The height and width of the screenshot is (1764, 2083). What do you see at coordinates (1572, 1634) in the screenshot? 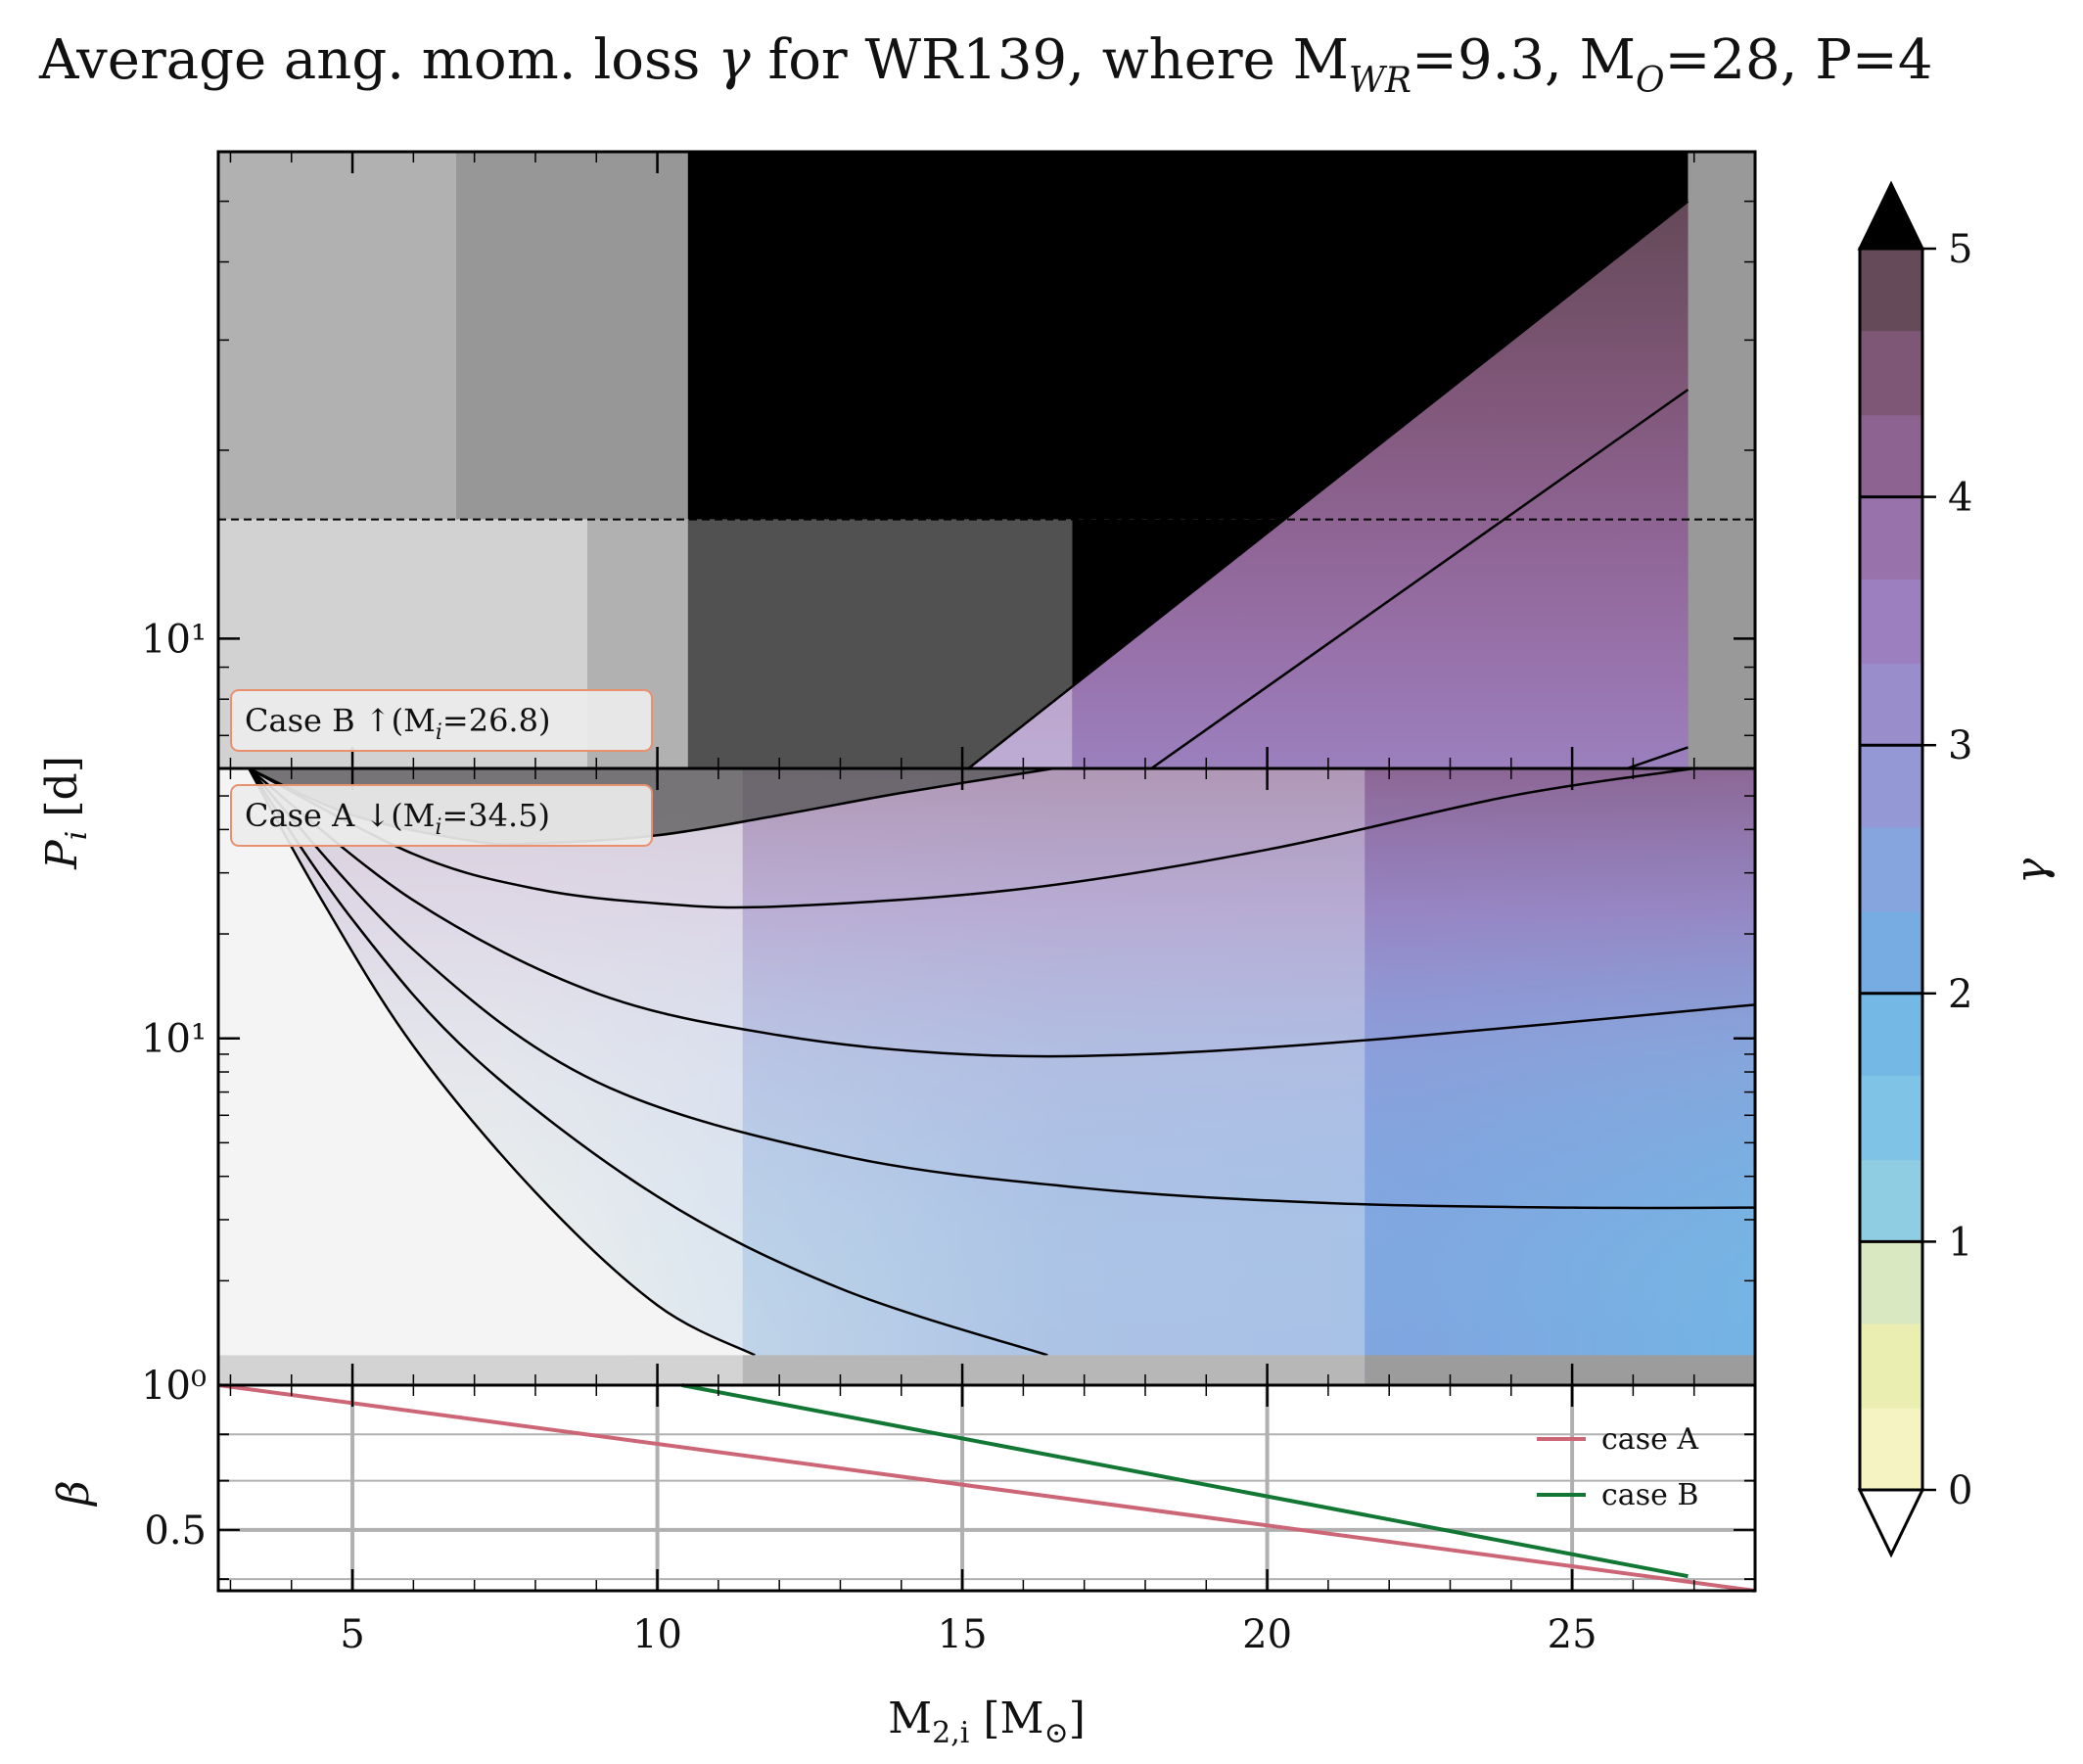
I see `x-tick-label: 25` at bounding box center [1572, 1634].